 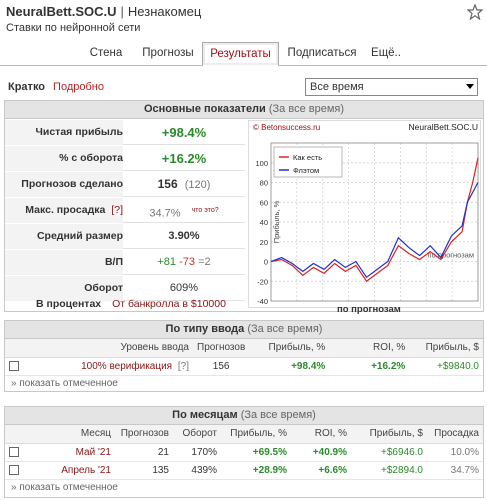 I want to click on pushes-count: =2, so click(x=204, y=262).